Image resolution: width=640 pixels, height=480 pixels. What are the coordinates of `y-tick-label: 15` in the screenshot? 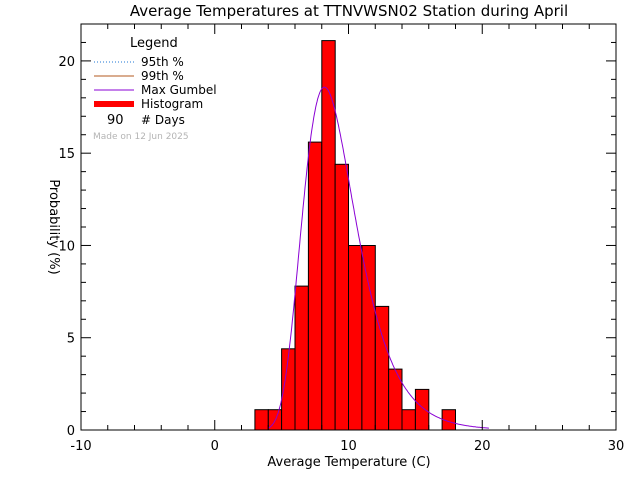 It's located at (66, 154).